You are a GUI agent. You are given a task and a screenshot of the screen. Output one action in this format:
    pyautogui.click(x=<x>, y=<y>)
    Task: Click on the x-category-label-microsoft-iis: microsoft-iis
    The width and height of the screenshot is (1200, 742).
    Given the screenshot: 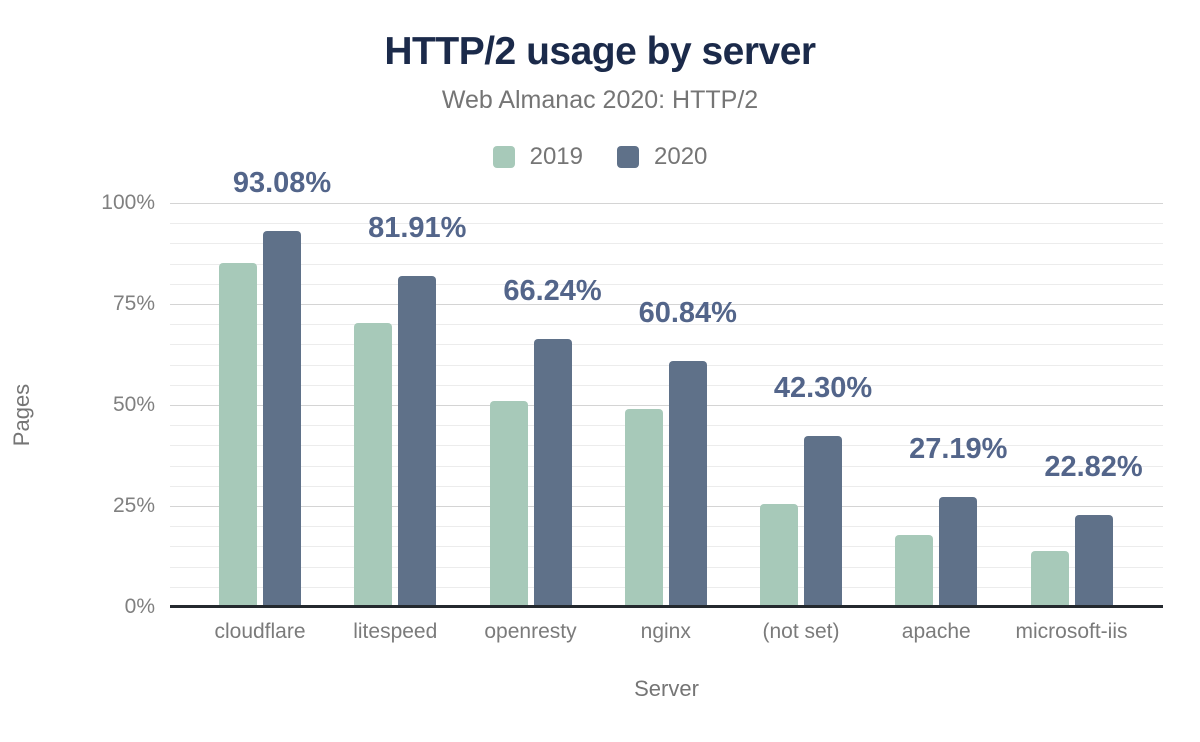 What is the action you would take?
    pyautogui.click(x=1071, y=631)
    